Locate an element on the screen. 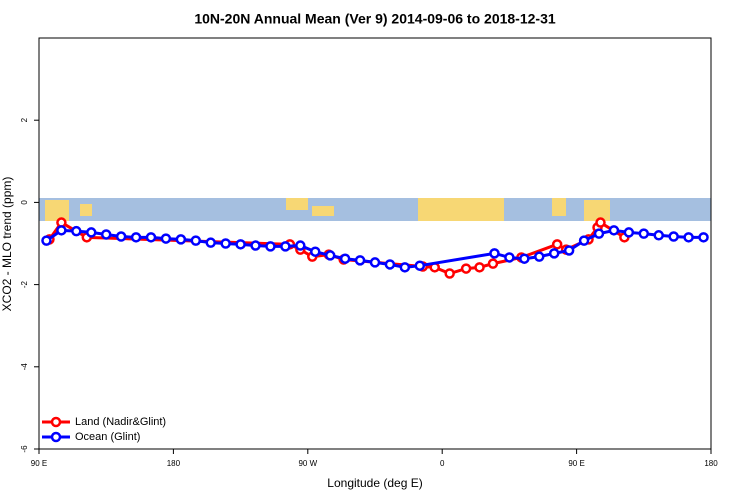  map-band is located at coordinates (375, 209).